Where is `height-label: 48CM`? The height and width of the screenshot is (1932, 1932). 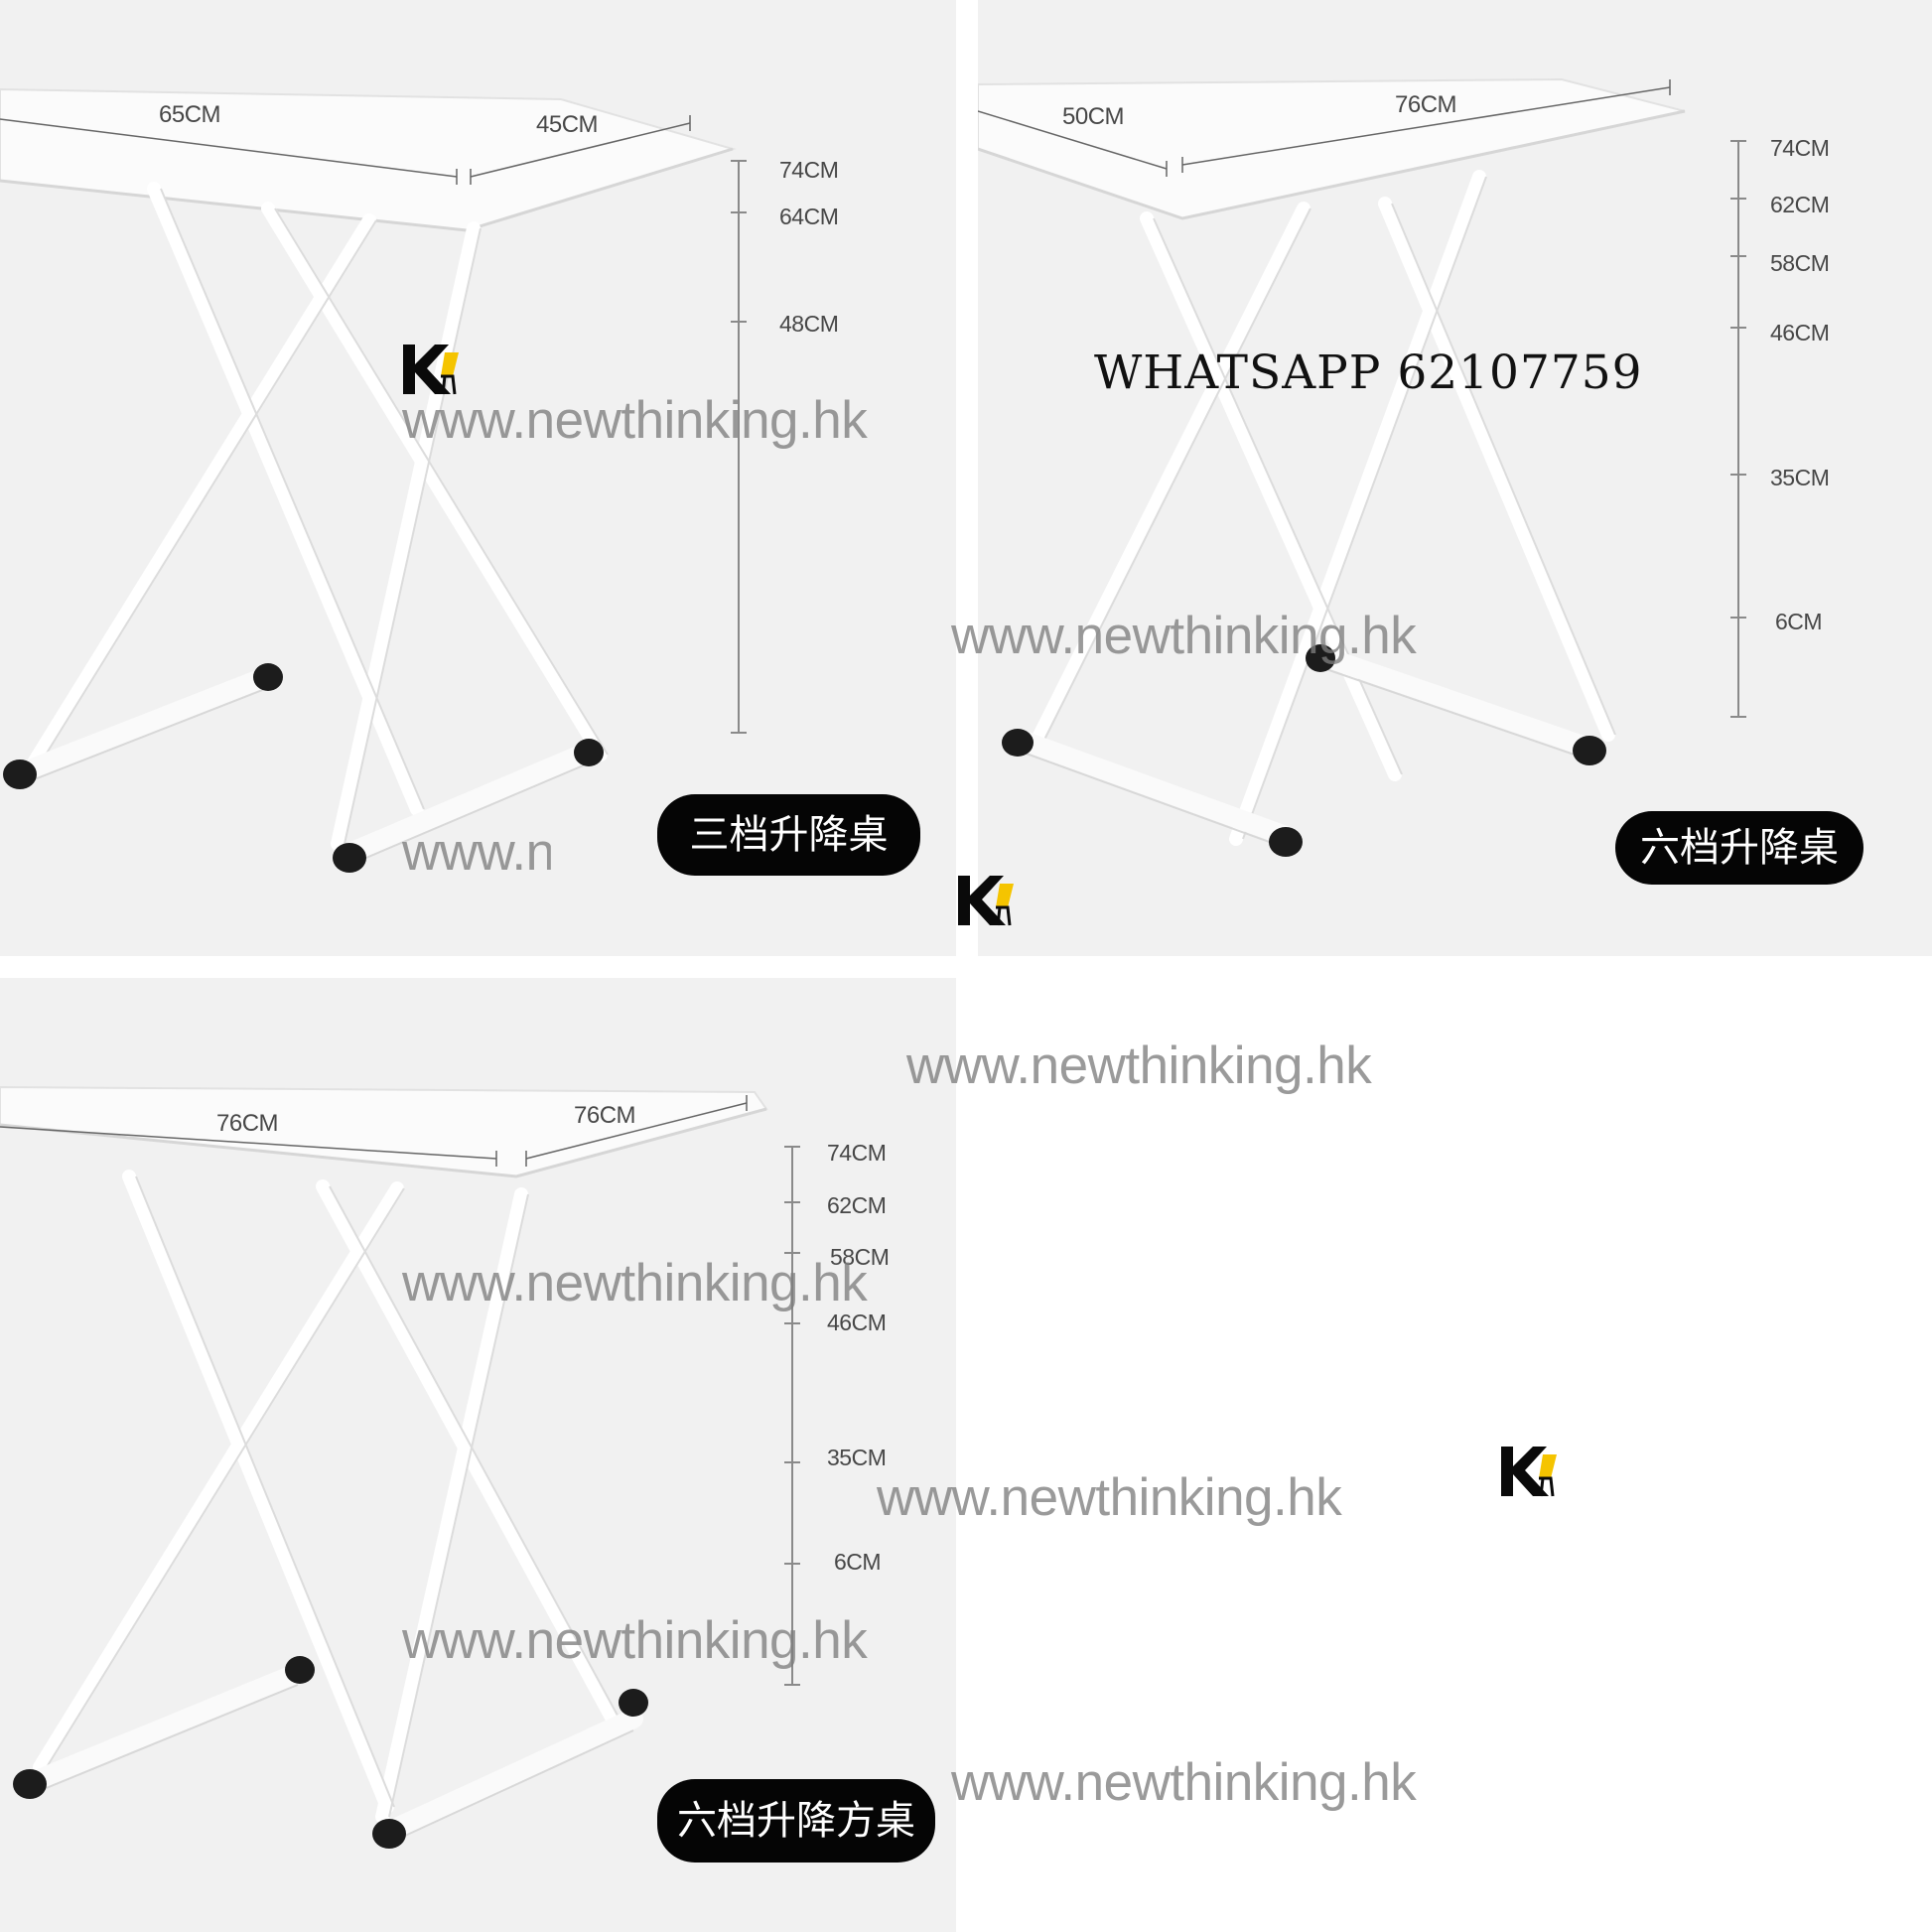
height-label: 48CM is located at coordinates (809, 324).